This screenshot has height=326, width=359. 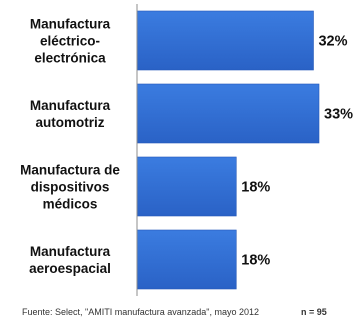 What do you see at coordinates (314, 312) in the screenshot?
I see `sample-size: n = 95` at bounding box center [314, 312].